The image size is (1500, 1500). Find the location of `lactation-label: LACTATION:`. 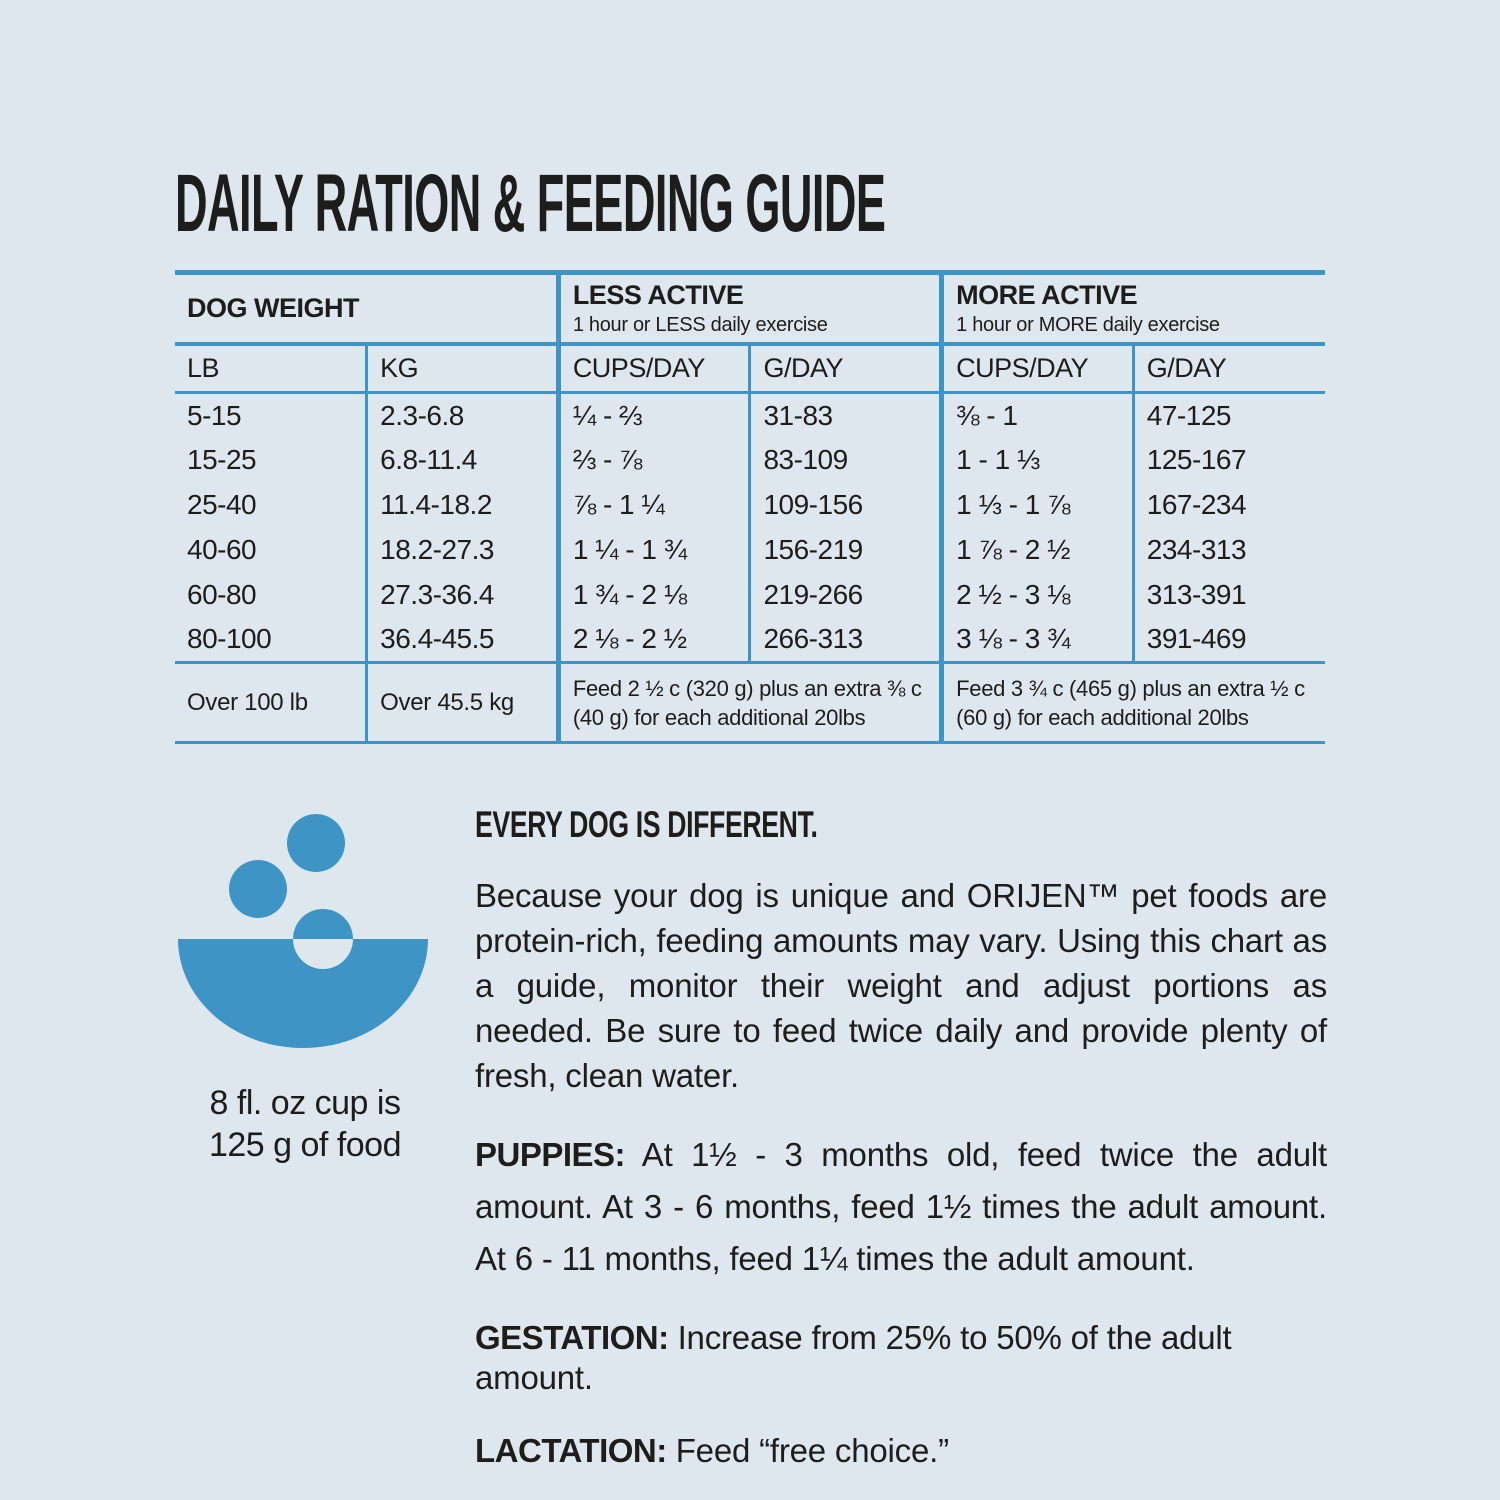

lactation-label: LACTATION: is located at coordinates (571, 1450).